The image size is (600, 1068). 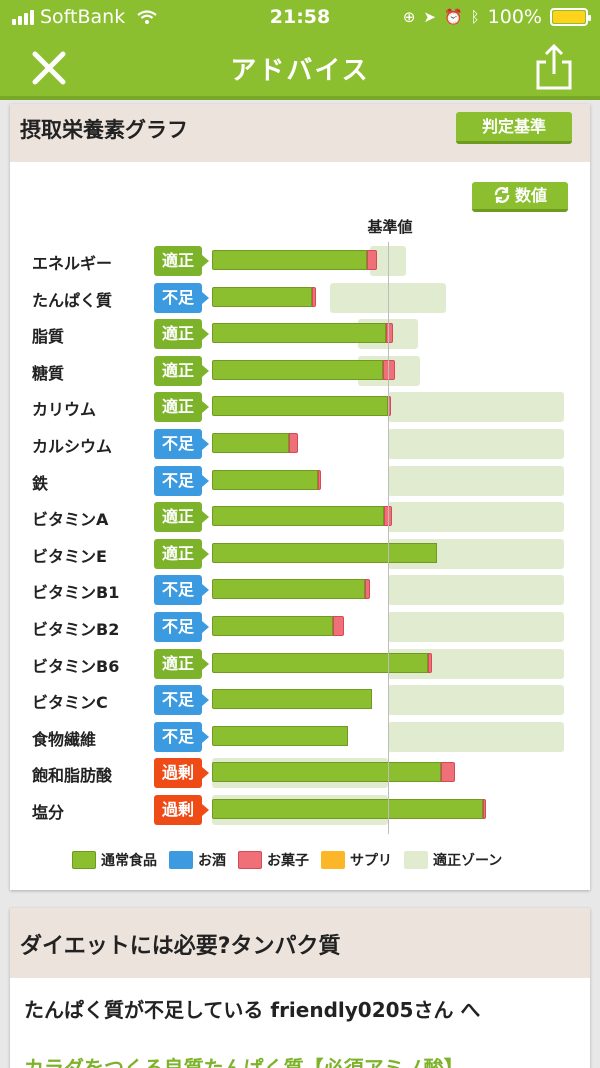 What do you see at coordinates (300, 71) in the screenshot?
I see `page-title: アドバイス` at bounding box center [300, 71].